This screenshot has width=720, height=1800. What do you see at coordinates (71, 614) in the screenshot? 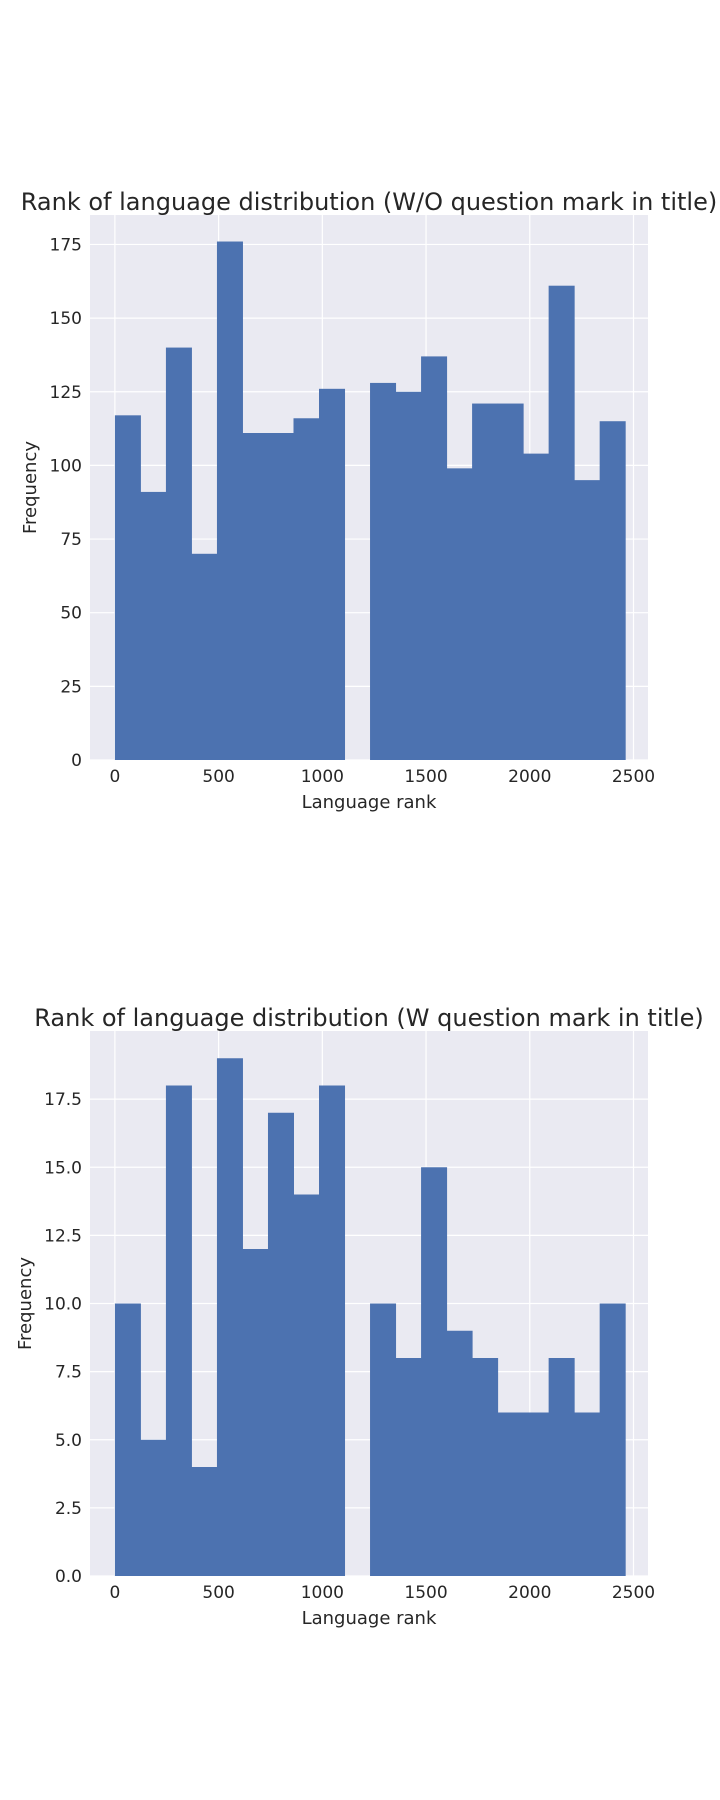
I see `y-tick-label: 50` at bounding box center [71, 614].